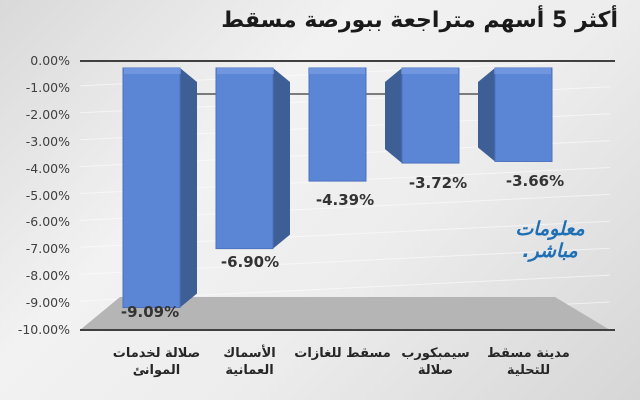  What do you see at coordinates (435, 362) in the screenshot?
I see `x-tick-label: سيمبكورب صلالة` at bounding box center [435, 362].